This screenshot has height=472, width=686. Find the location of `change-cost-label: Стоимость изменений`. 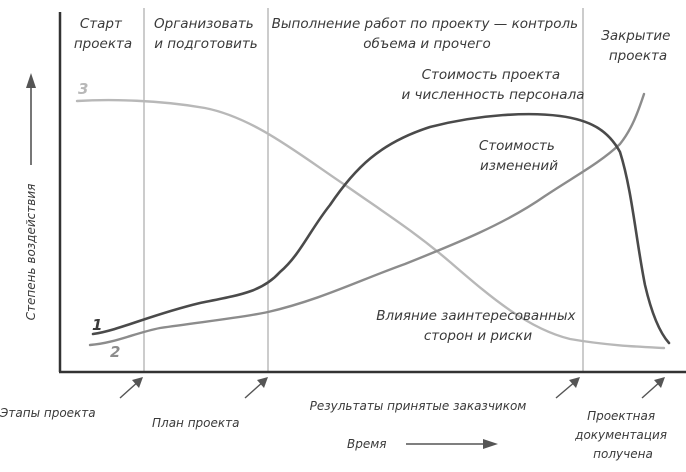

change-cost-label: Стоимость изменений is located at coordinates (519, 156).